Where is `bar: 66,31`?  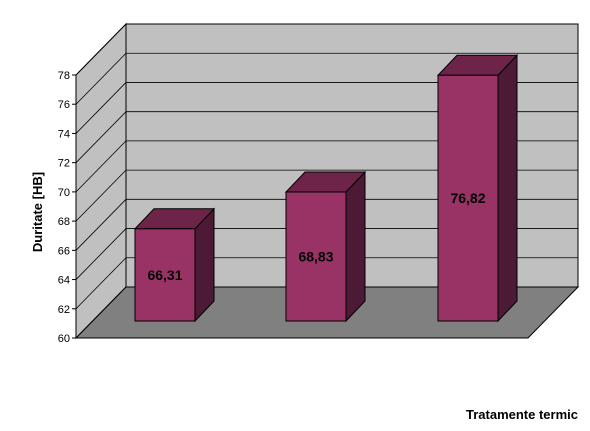
bar: 66,31 is located at coordinates (174, 265).